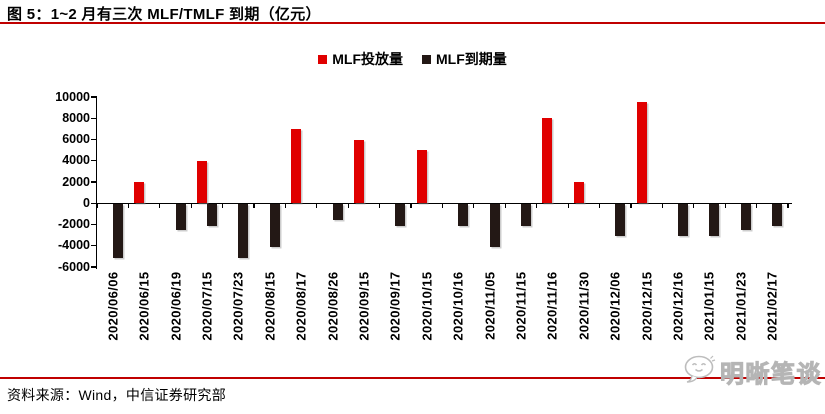  I want to click on x-axis-date-label: 2020/11/30, so click(584, 305).